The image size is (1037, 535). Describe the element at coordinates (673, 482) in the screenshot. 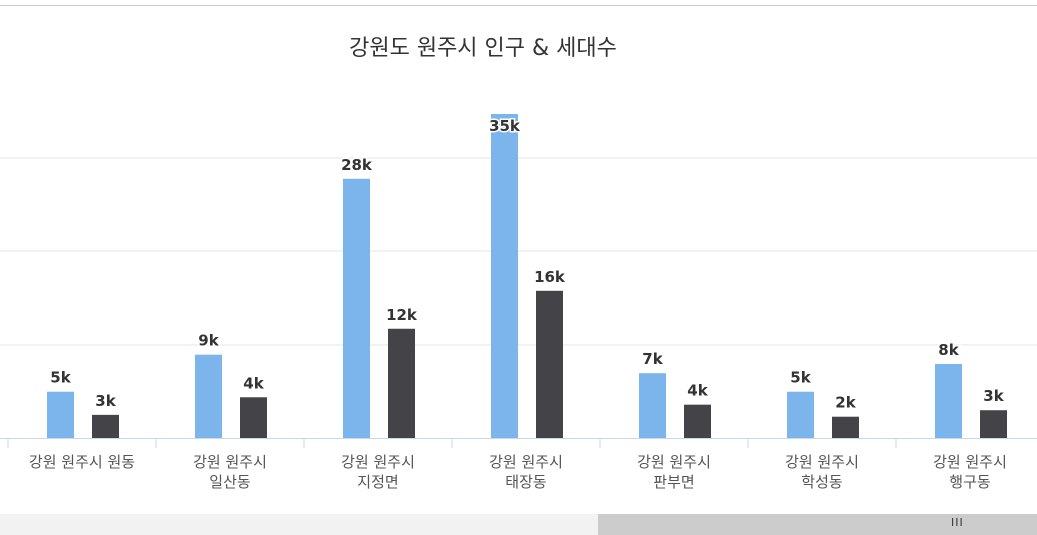

I see `x-tick-label: 판부면` at that location.